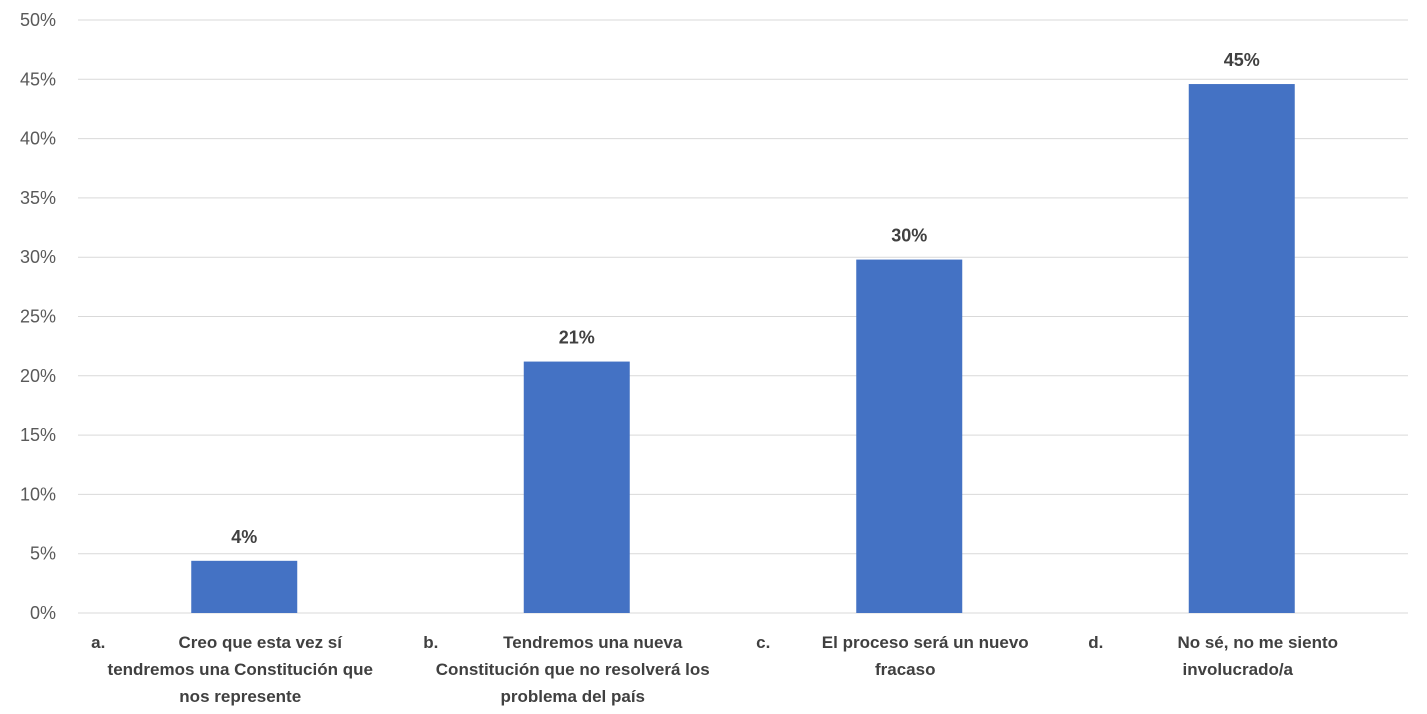  What do you see at coordinates (892, 642) in the screenshot?
I see `x-tick-label-line: c. El proceso será un nuevo` at bounding box center [892, 642].